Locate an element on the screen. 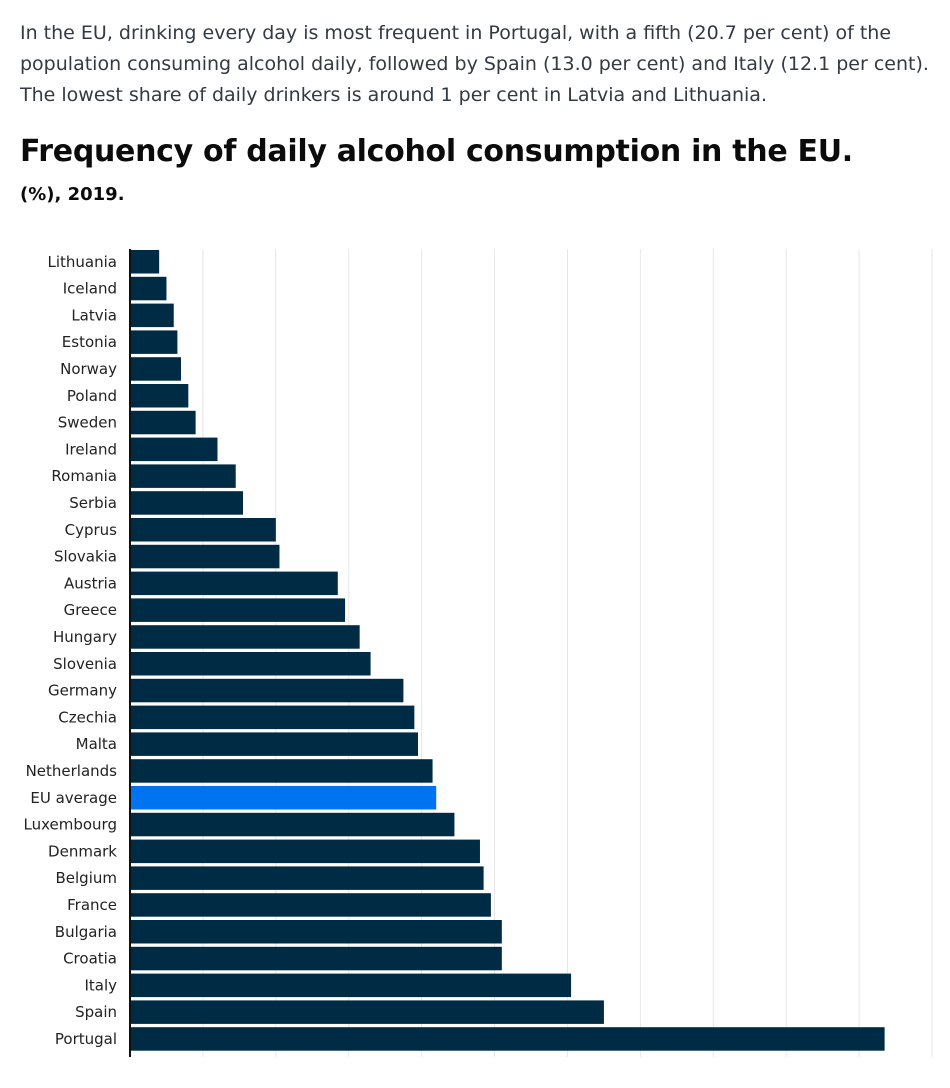 The image size is (950, 1088). bar-eu-average is located at coordinates (283, 798).